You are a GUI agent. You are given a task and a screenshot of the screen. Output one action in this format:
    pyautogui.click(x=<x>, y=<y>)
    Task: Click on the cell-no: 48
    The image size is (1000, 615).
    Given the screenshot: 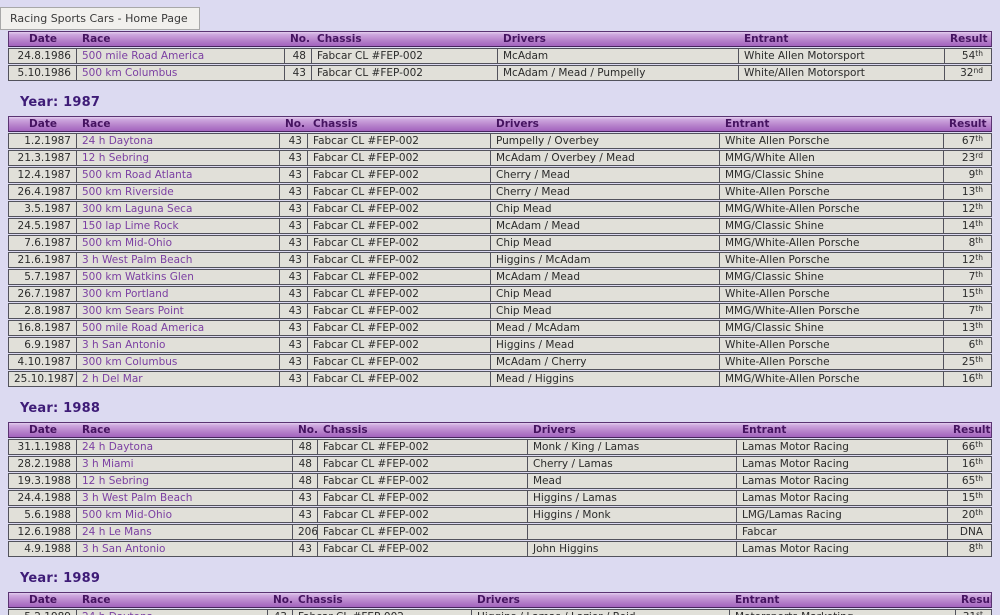 What is the action you would take?
    pyautogui.click(x=305, y=447)
    